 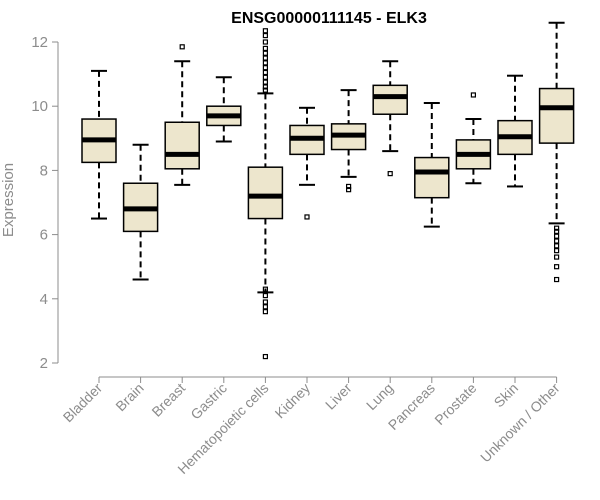 I want to click on x-tick-label: Lung, so click(x=379, y=396).